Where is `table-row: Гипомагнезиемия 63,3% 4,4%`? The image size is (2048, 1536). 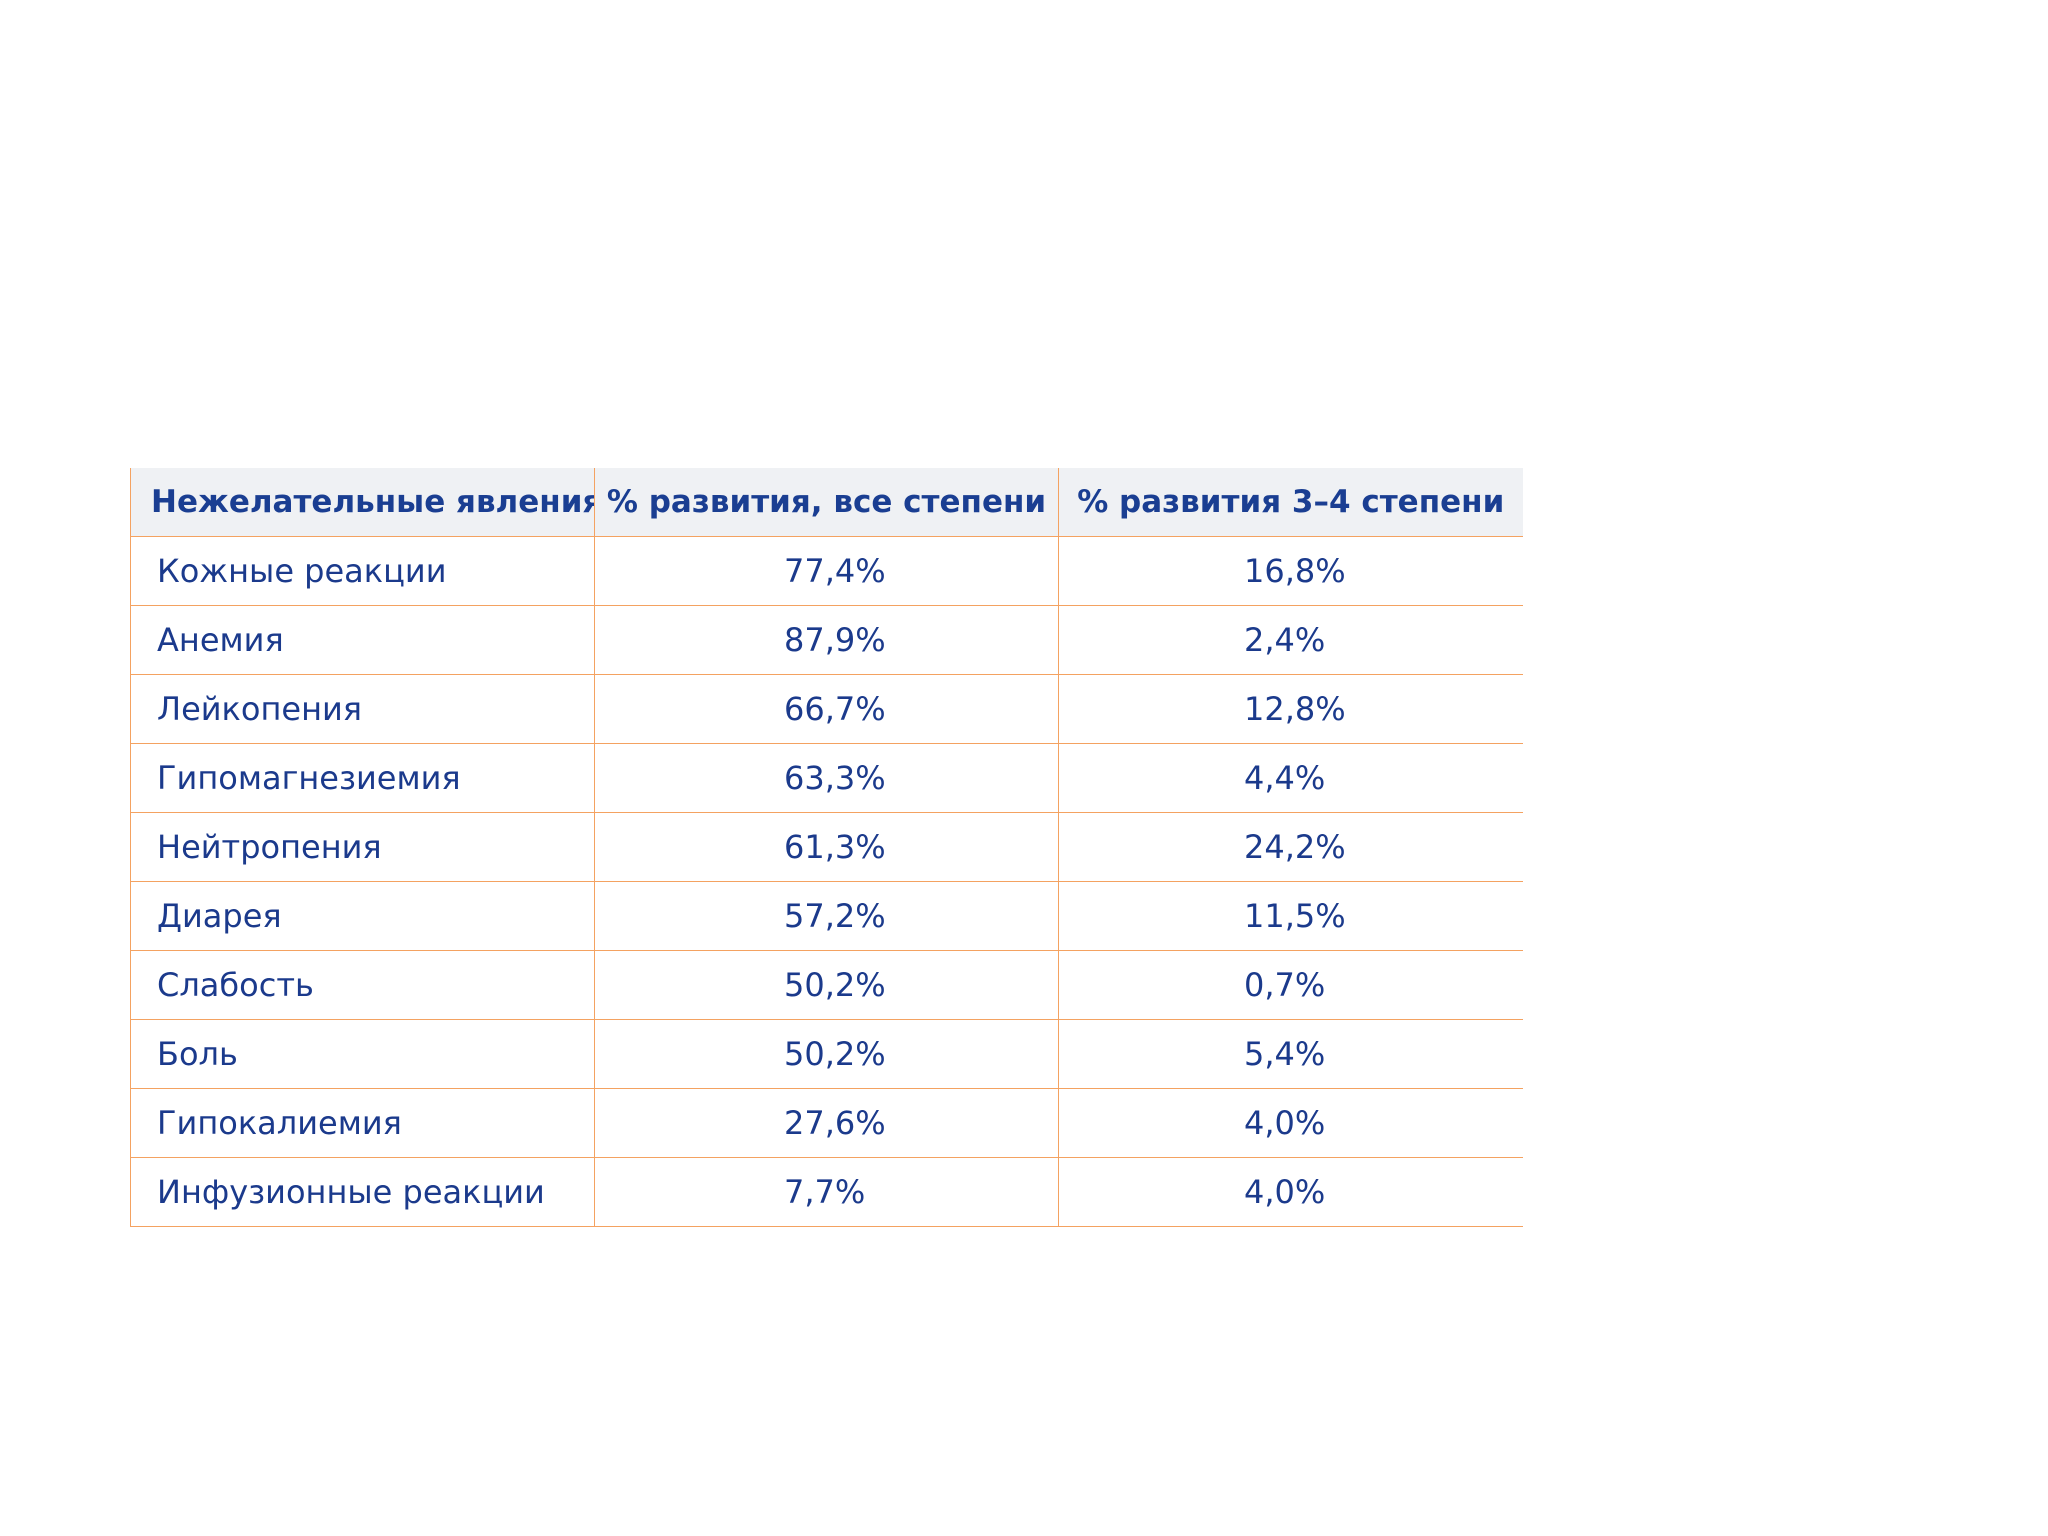 table-row: Гипомагнезиемия 63,3% 4,4% is located at coordinates (826, 778).